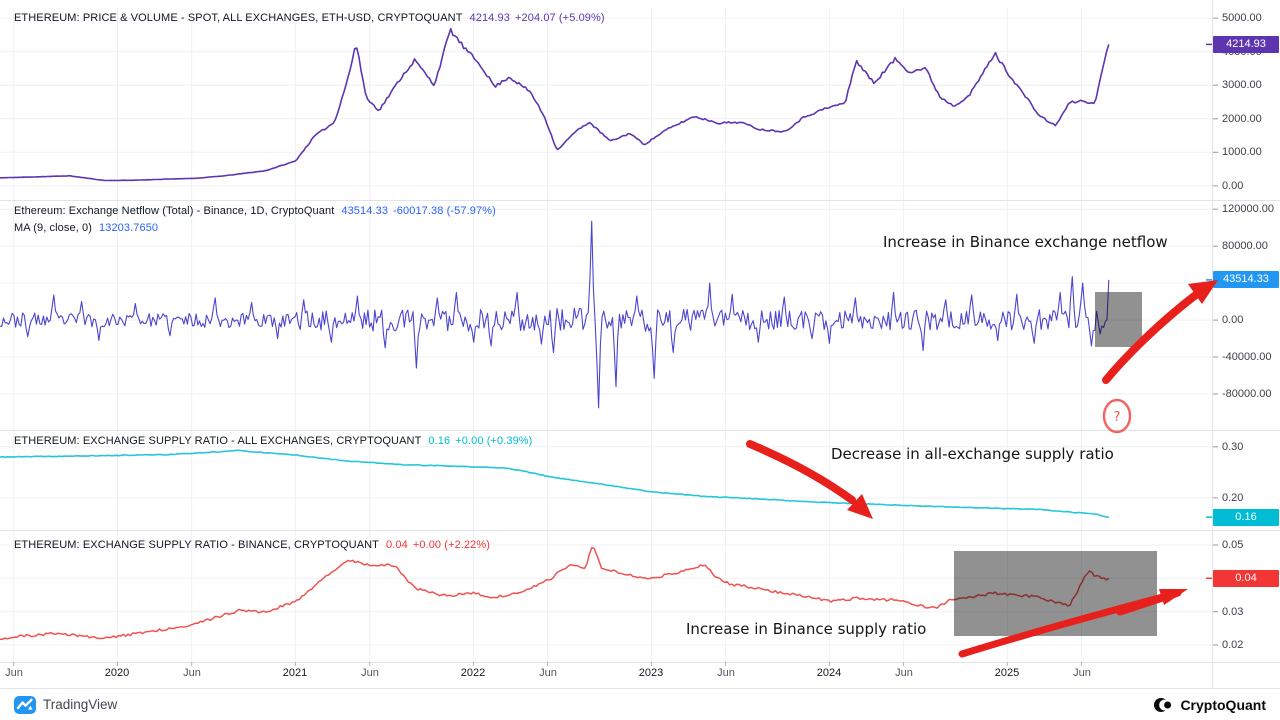 The height and width of the screenshot is (720, 1280). What do you see at coordinates (80, 704) in the screenshot?
I see `tradingview-label: TradingView` at bounding box center [80, 704].